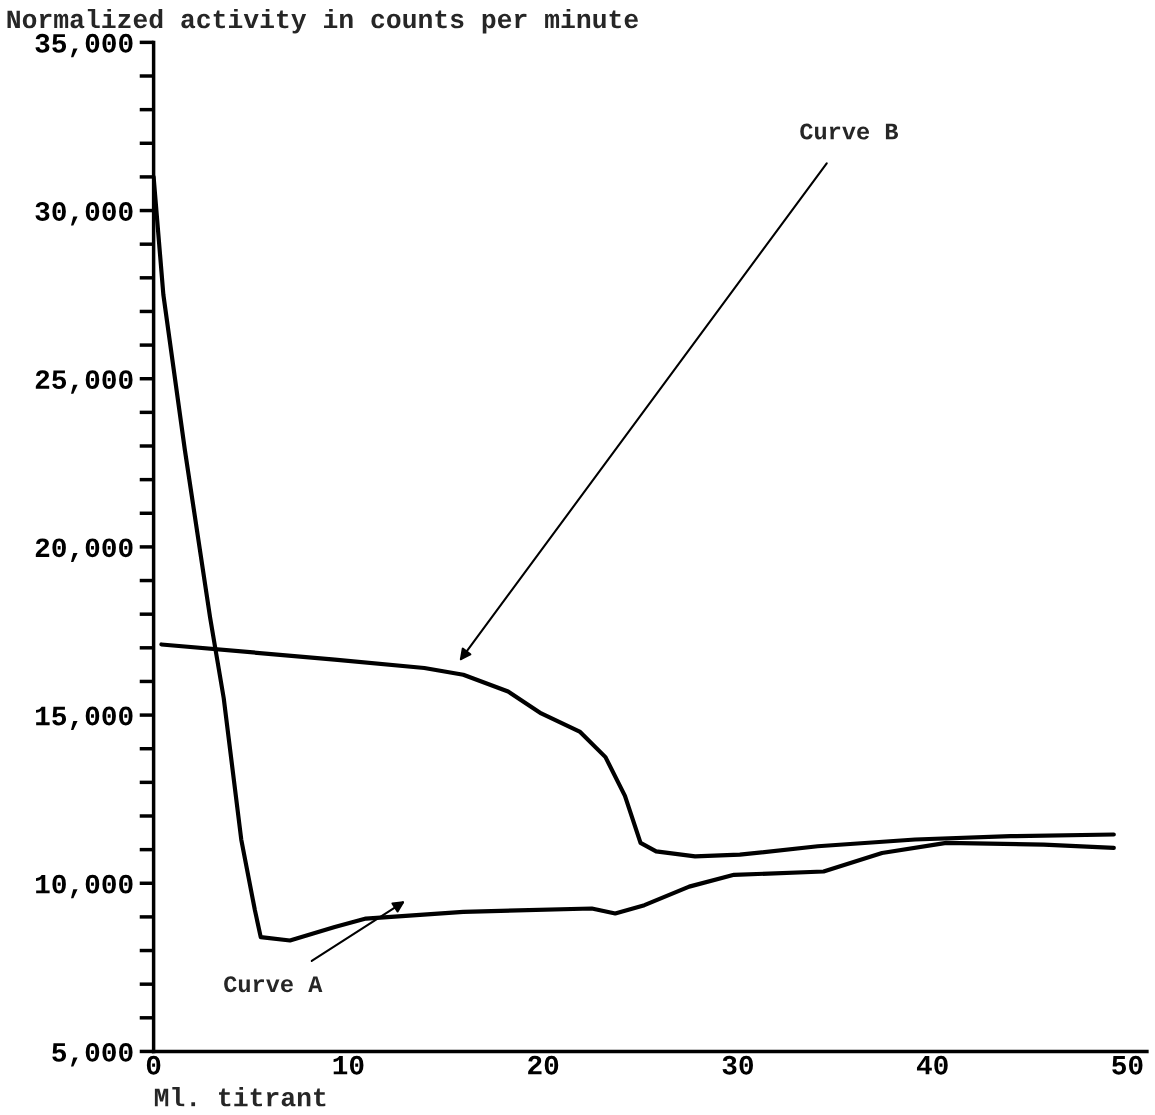 This screenshot has width=1155, height=1115. What do you see at coordinates (543, 1065) in the screenshot?
I see `x-tick-label: 20` at bounding box center [543, 1065].